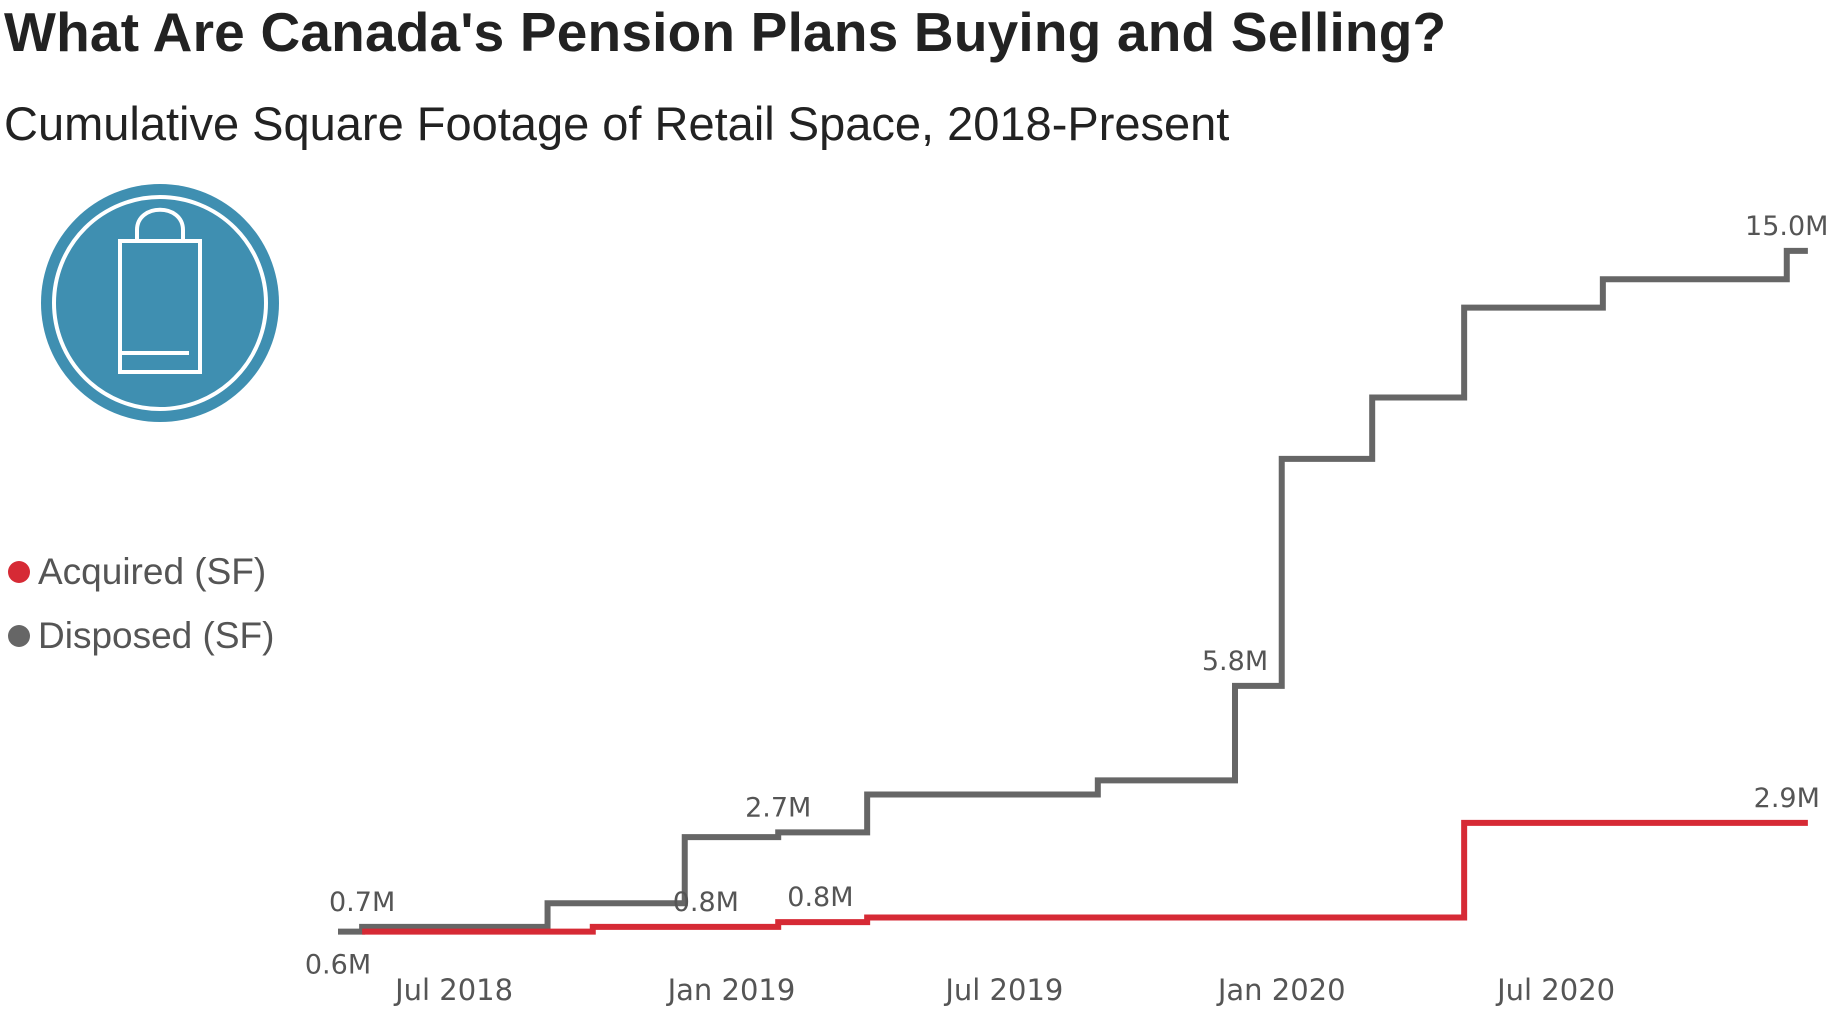 The height and width of the screenshot is (1010, 1840). What do you see at coordinates (19, 572) in the screenshot?
I see `legend-dot-acquired` at bounding box center [19, 572].